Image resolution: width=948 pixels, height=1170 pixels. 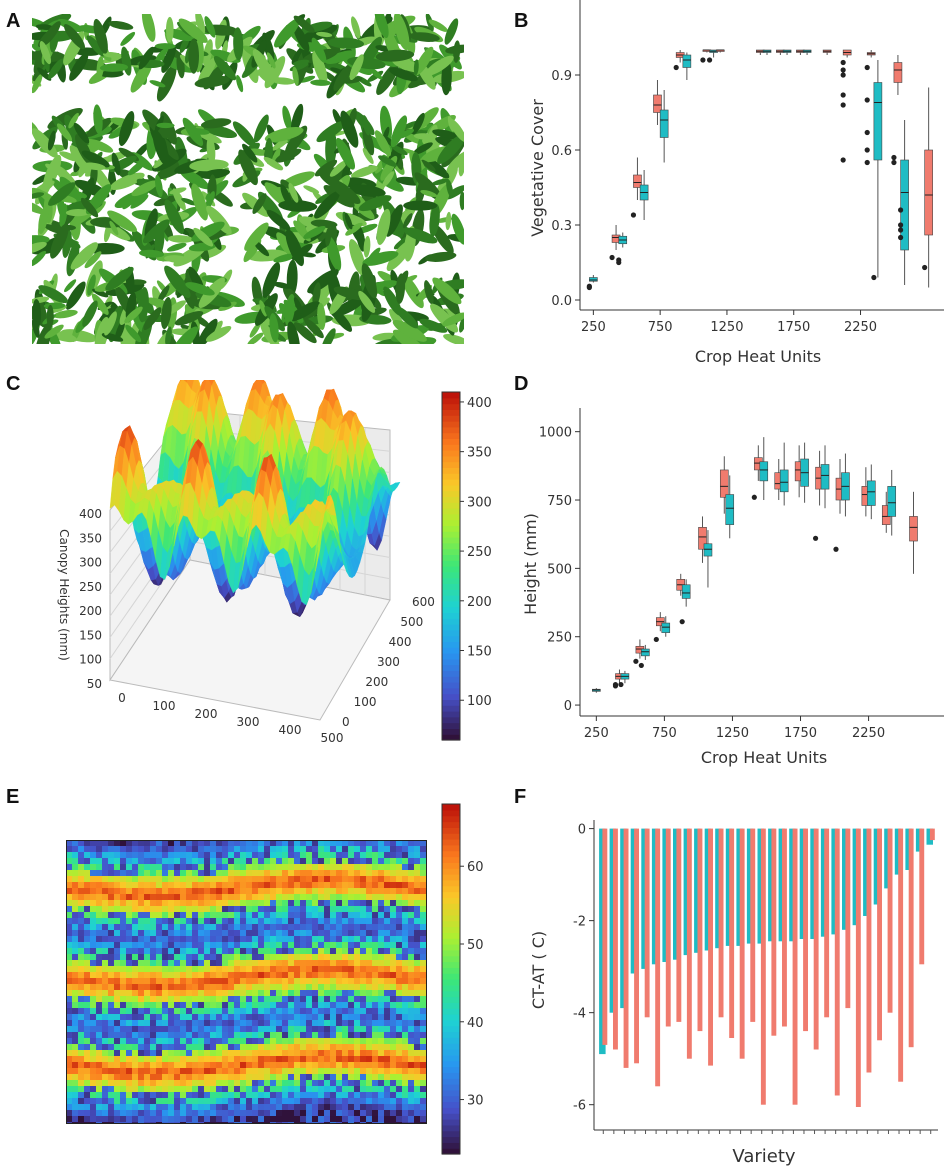 I want to click on chart-d-box, so click(x=845, y=485).